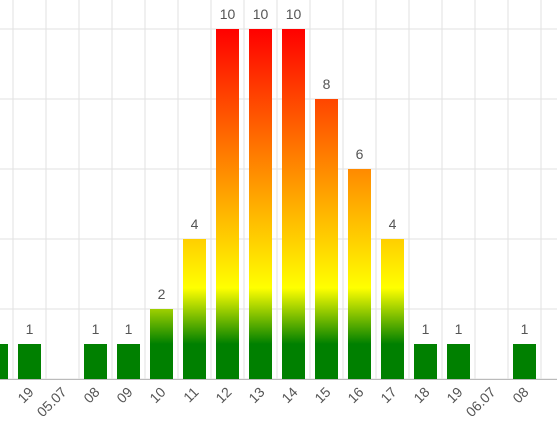  Describe the element at coordinates (52, 402) in the screenshot. I see `x-tick-label: 05.07` at that location.